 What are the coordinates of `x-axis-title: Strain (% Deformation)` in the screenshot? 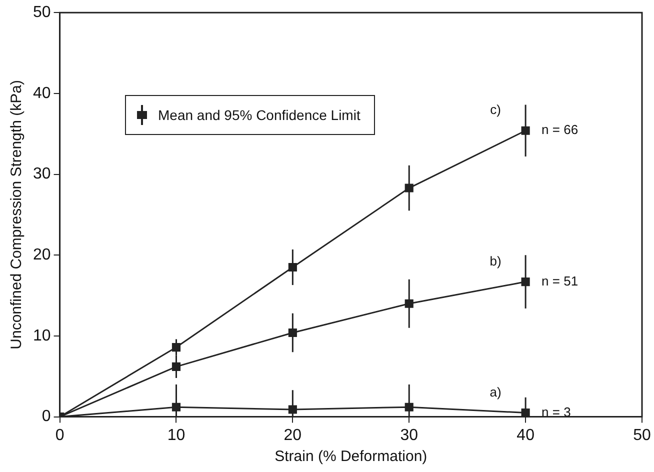 It's located at (351, 457).